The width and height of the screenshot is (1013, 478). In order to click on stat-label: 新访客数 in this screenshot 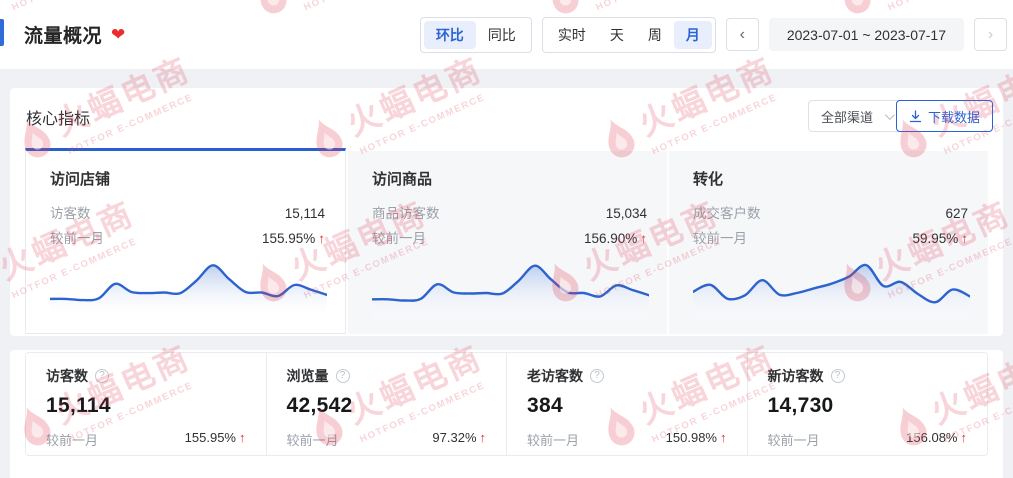, I will do `click(795, 376)`.